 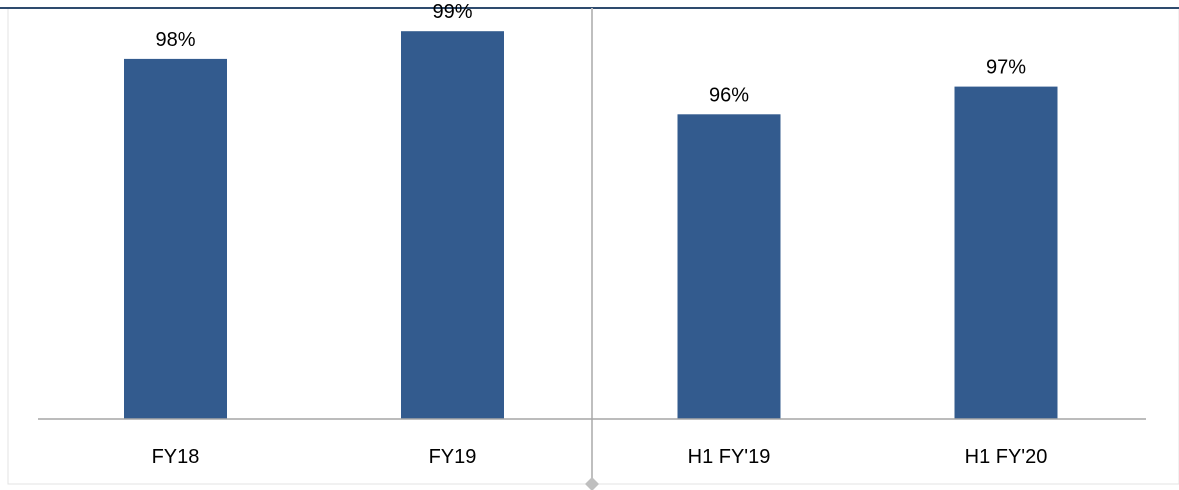 What do you see at coordinates (592, 483) in the screenshot?
I see `divider-marker` at bounding box center [592, 483].